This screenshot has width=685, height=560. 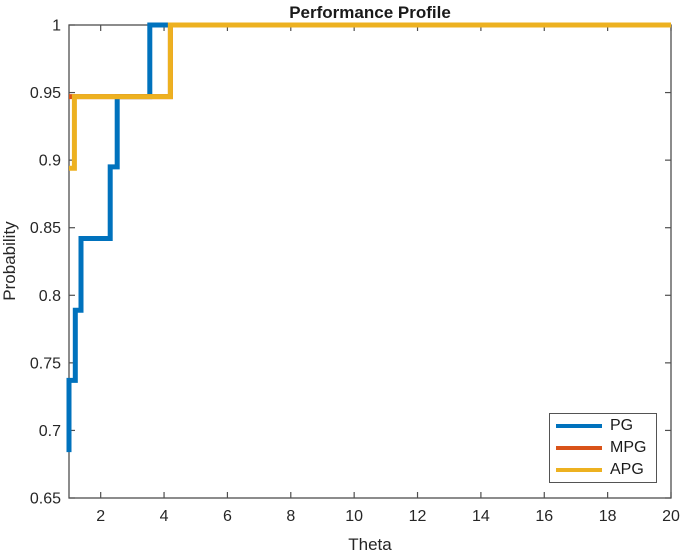 I want to click on legend-item-mpg: MPG, so click(x=603, y=448).